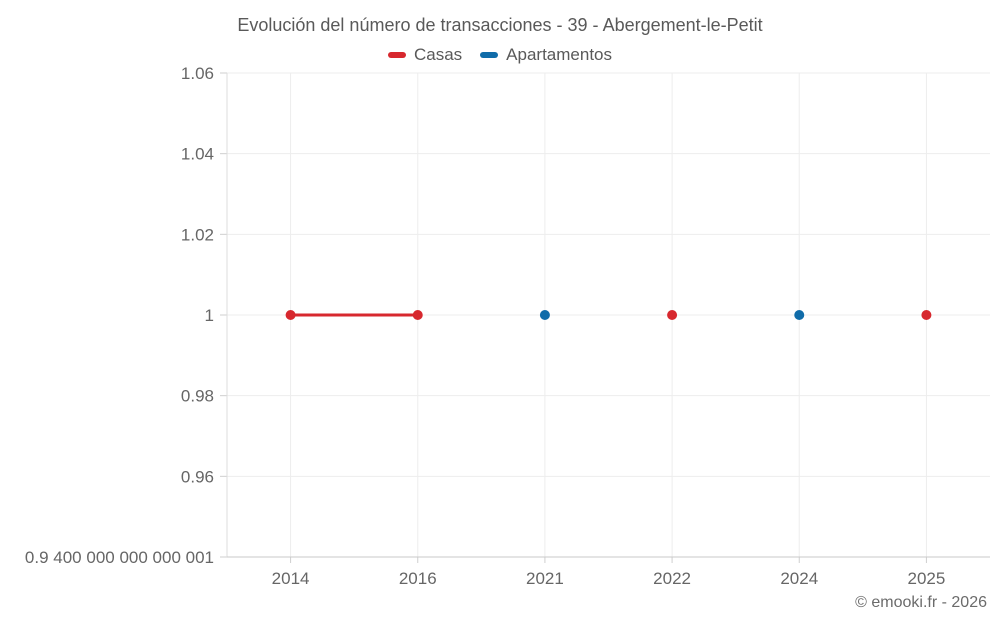  Describe the element at coordinates (927, 578) in the screenshot. I see `x-tick-label: 2025` at that location.